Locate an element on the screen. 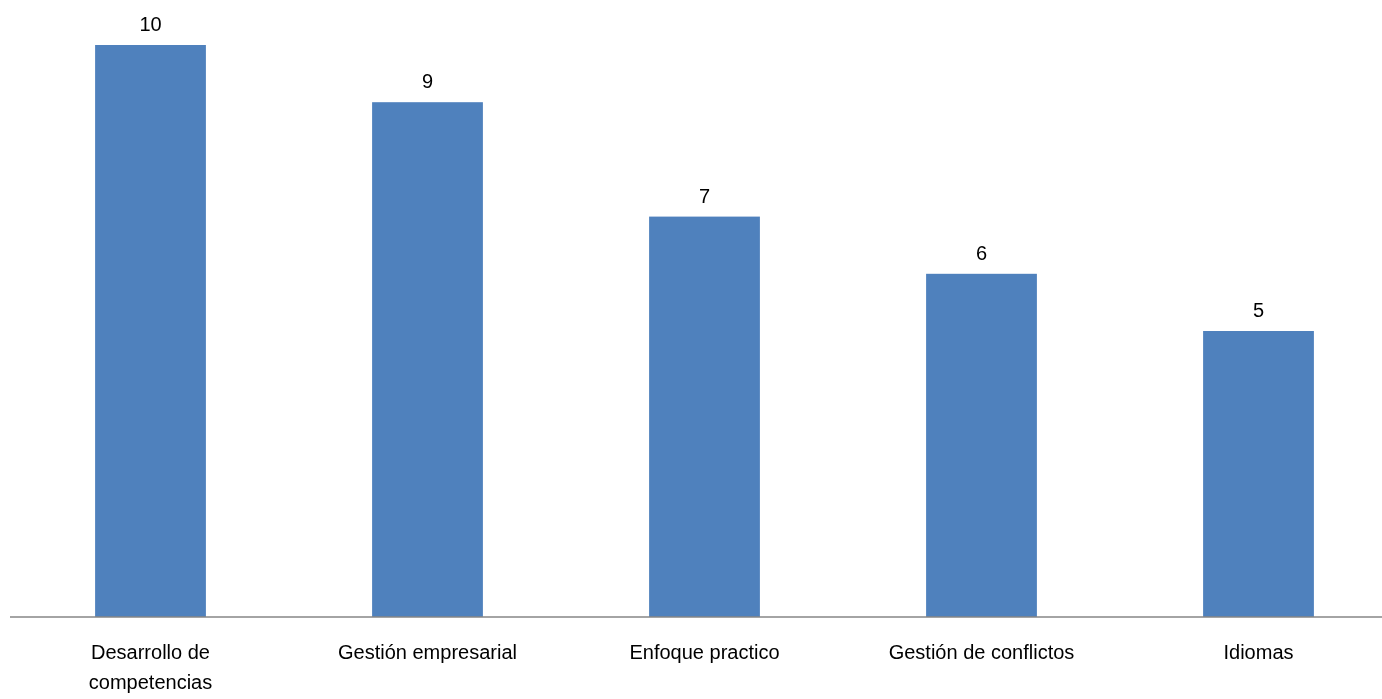 The height and width of the screenshot is (699, 1382). x-tick-label: Desarrollo de competencias is located at coordinates (150, 667).